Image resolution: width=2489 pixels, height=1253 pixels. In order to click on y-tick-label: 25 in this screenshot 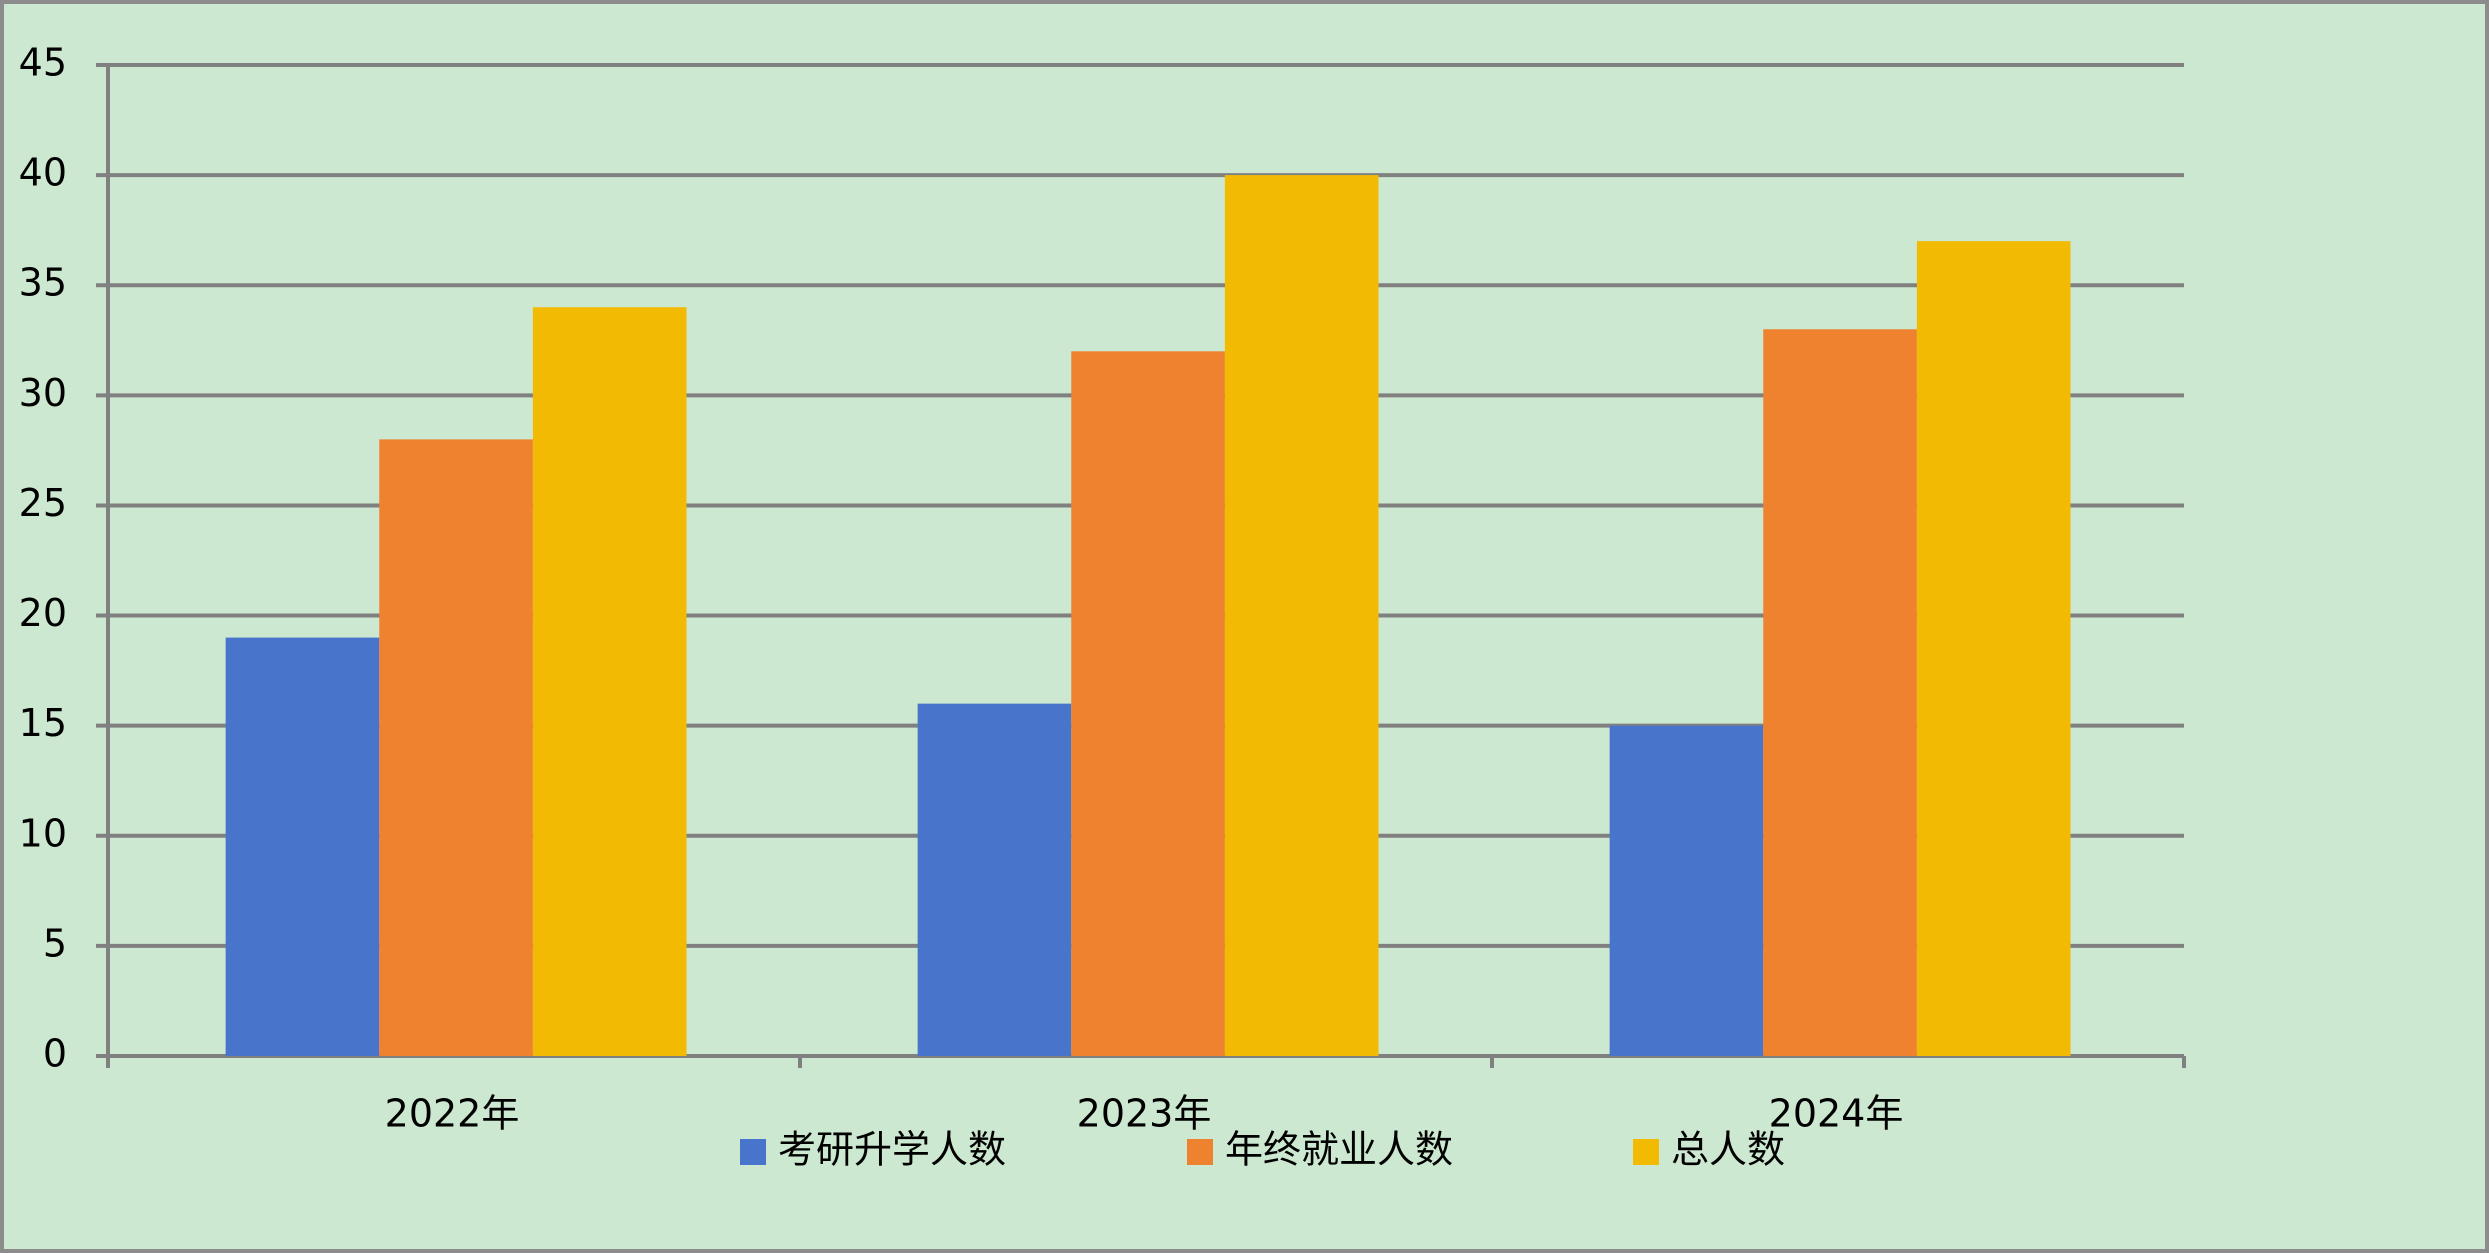, I will do `click(43, 503)`.